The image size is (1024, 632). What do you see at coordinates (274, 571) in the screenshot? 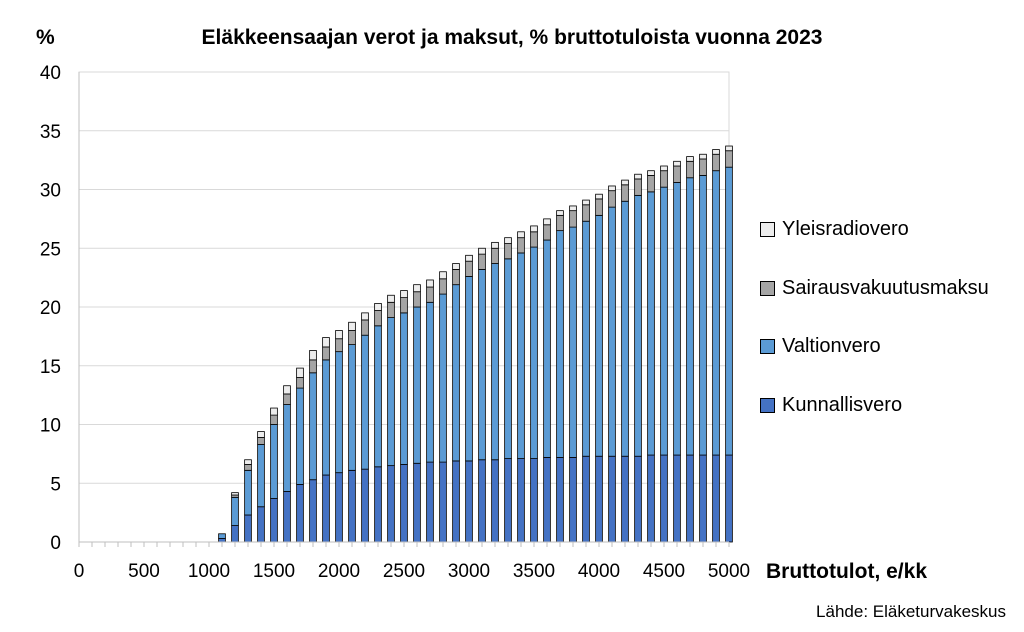
I see `x-tick-label: 1500` at bounding box center [274, 571].